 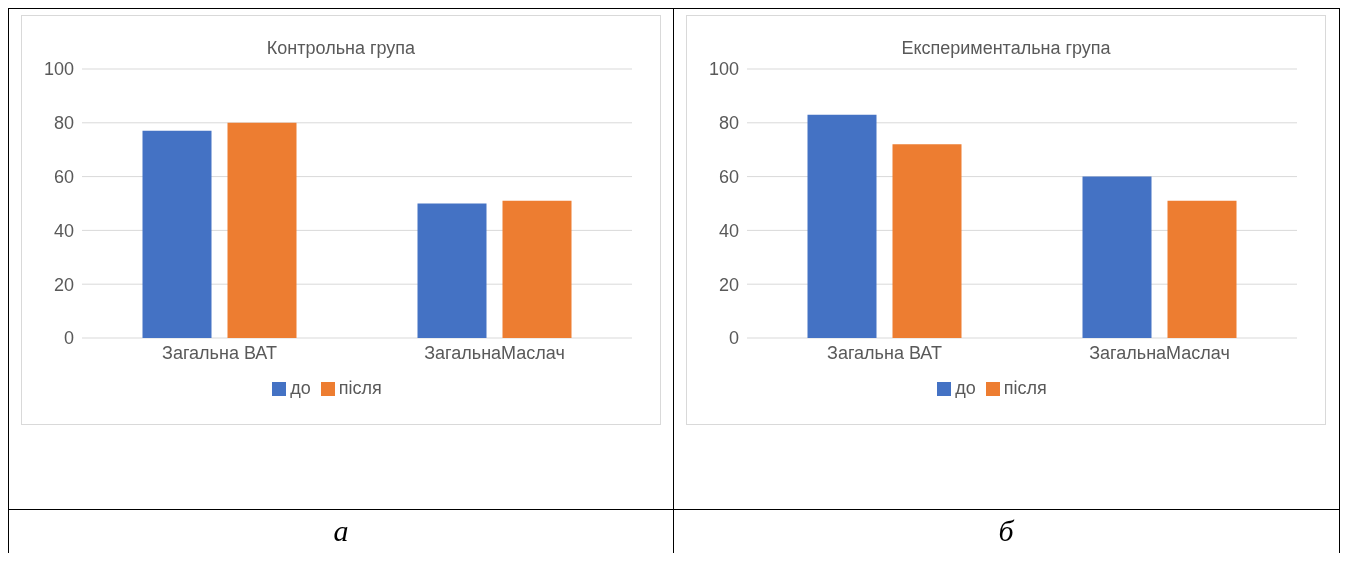 I want to click on chart-title: Експериментальна група, so click(x=1006, y=48).